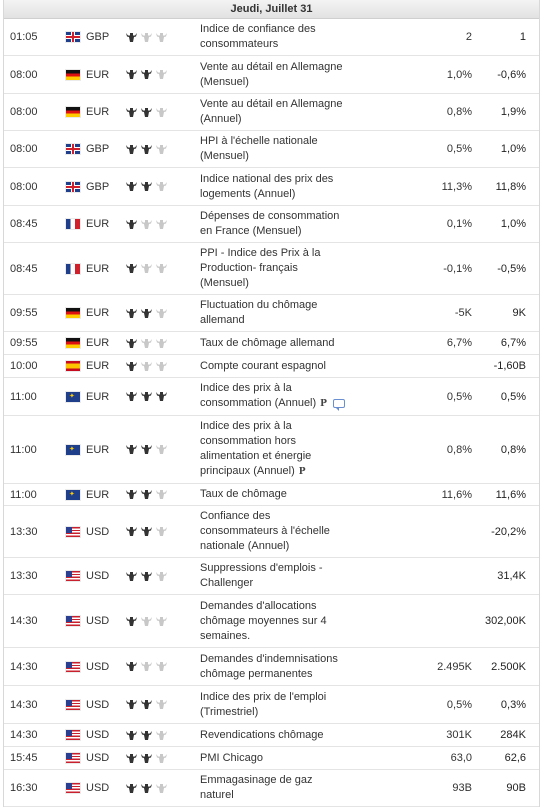 This screenshot has width=541, height=807. What do you see at coordinates (73, 149) in the screenshot?
I see `flag-gb-icon` at bounding box center [73, 149].